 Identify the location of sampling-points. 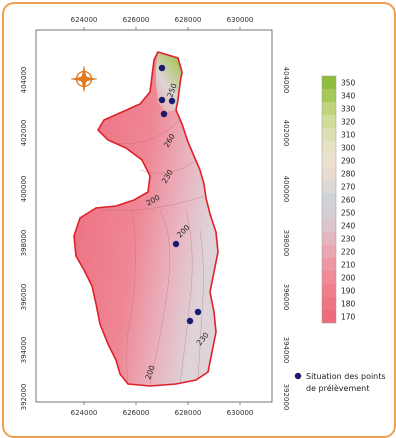
(180, 194).